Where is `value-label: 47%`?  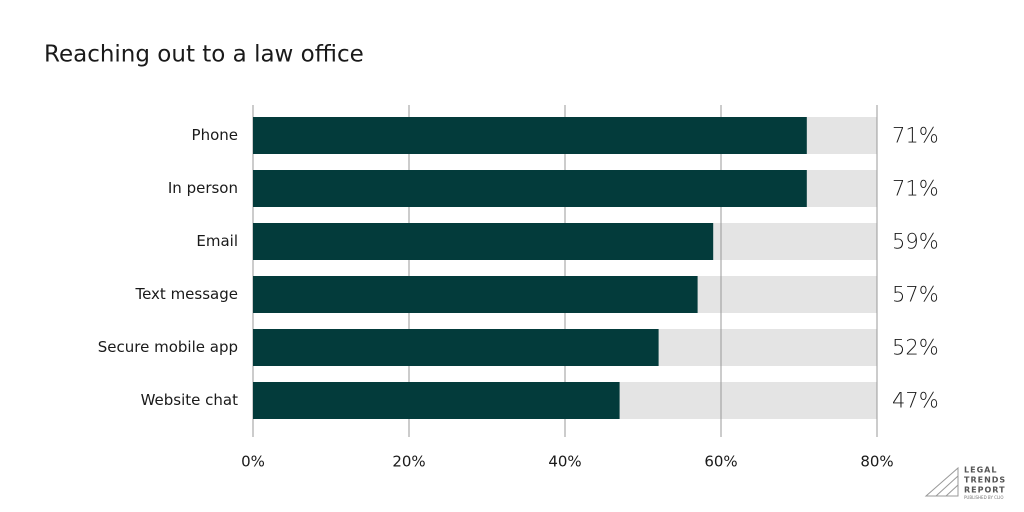 value-label: 47% is located at coordinates (915, 401).